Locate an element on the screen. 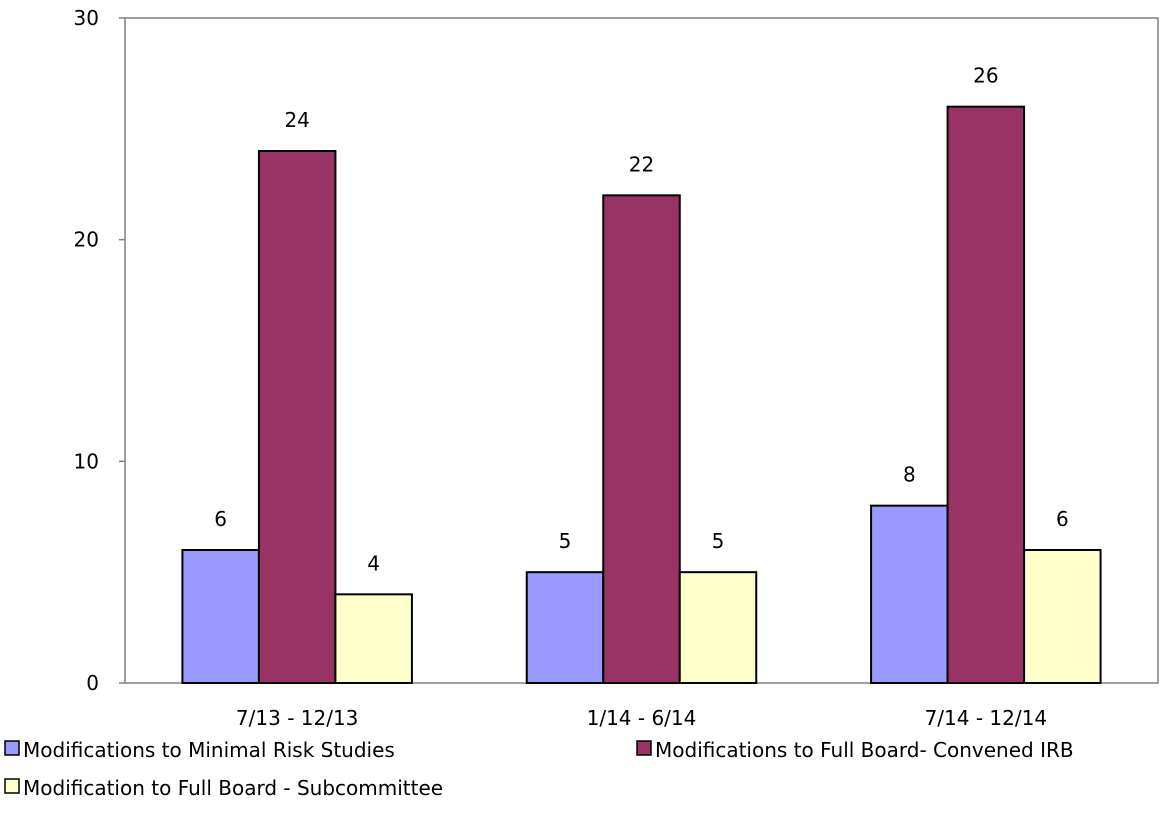 Image resolution: width=1164 pixels, height=817 pixels. data-label: 8 is located at coordinates (909, 475).